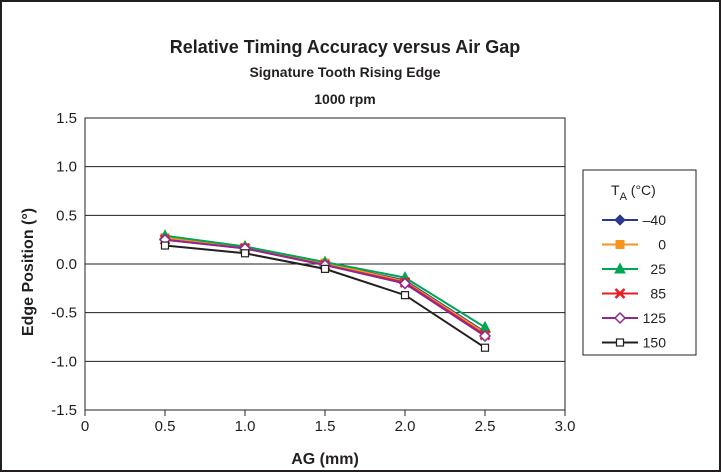 This screenshot has height=472, width=721. What do you see at coordinates (634, 318) in the screenshot?
I see `legend-item: 125` at bounding box center [634, 318].